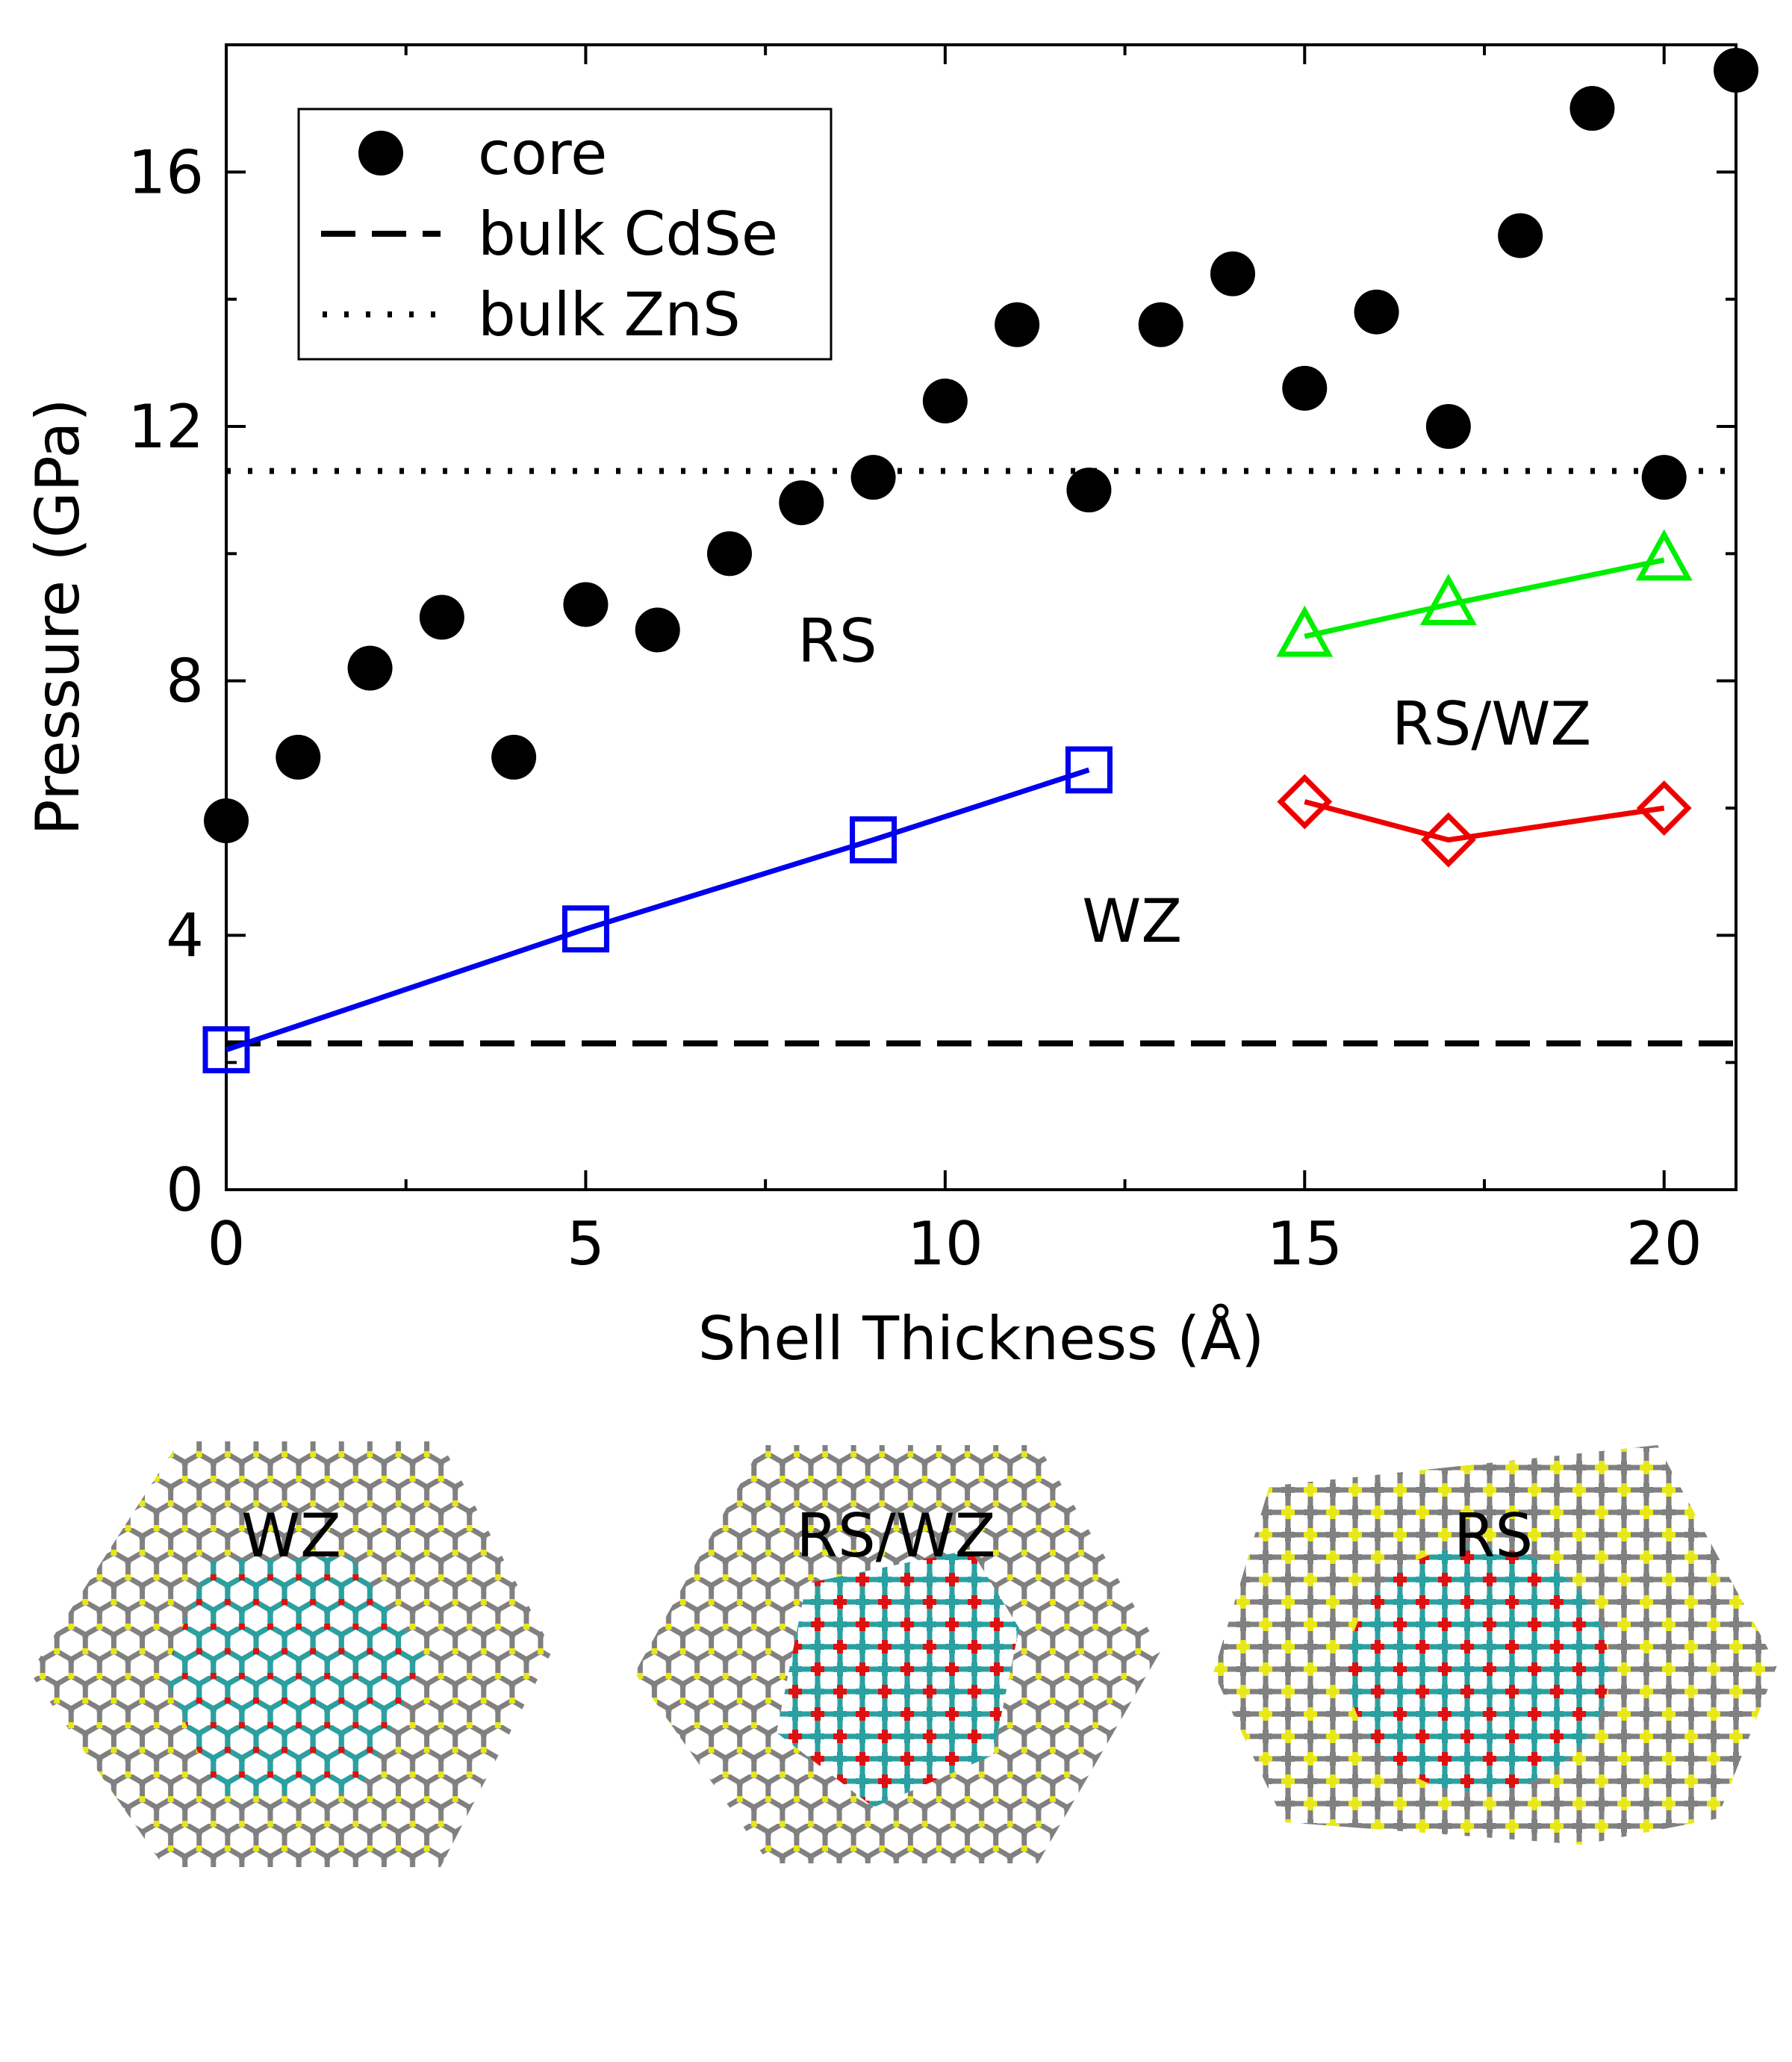 This screenshot has height=2062, width=1792. Describe the element at coordinates (58, 616) in the screenshot. I see `y-axis-label: Pressure (GPa)` at that location.